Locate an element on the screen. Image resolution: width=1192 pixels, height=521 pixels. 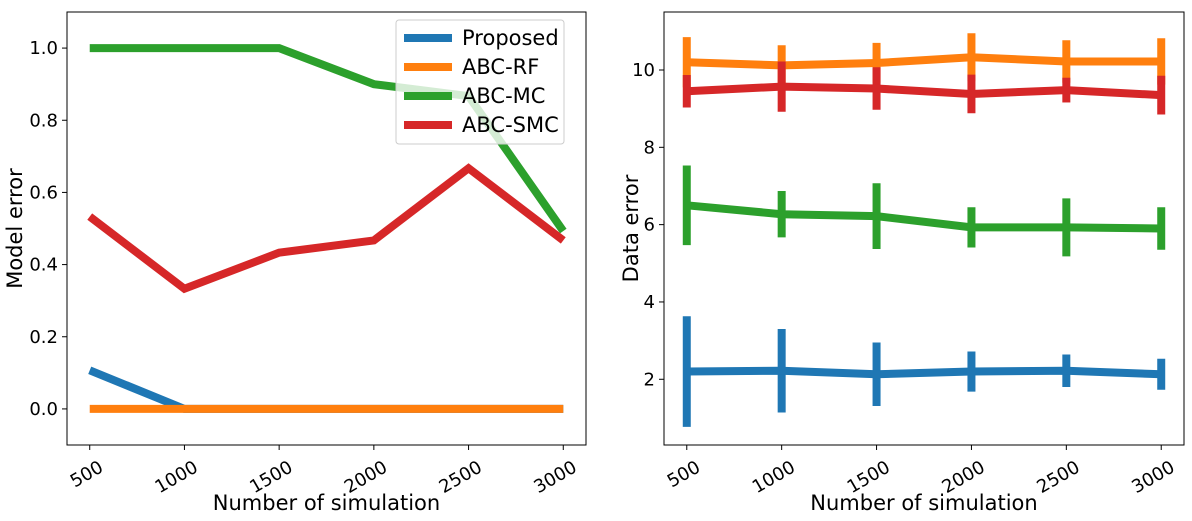
y-tick-label: 0.2 is located at coordinates (43, 337).